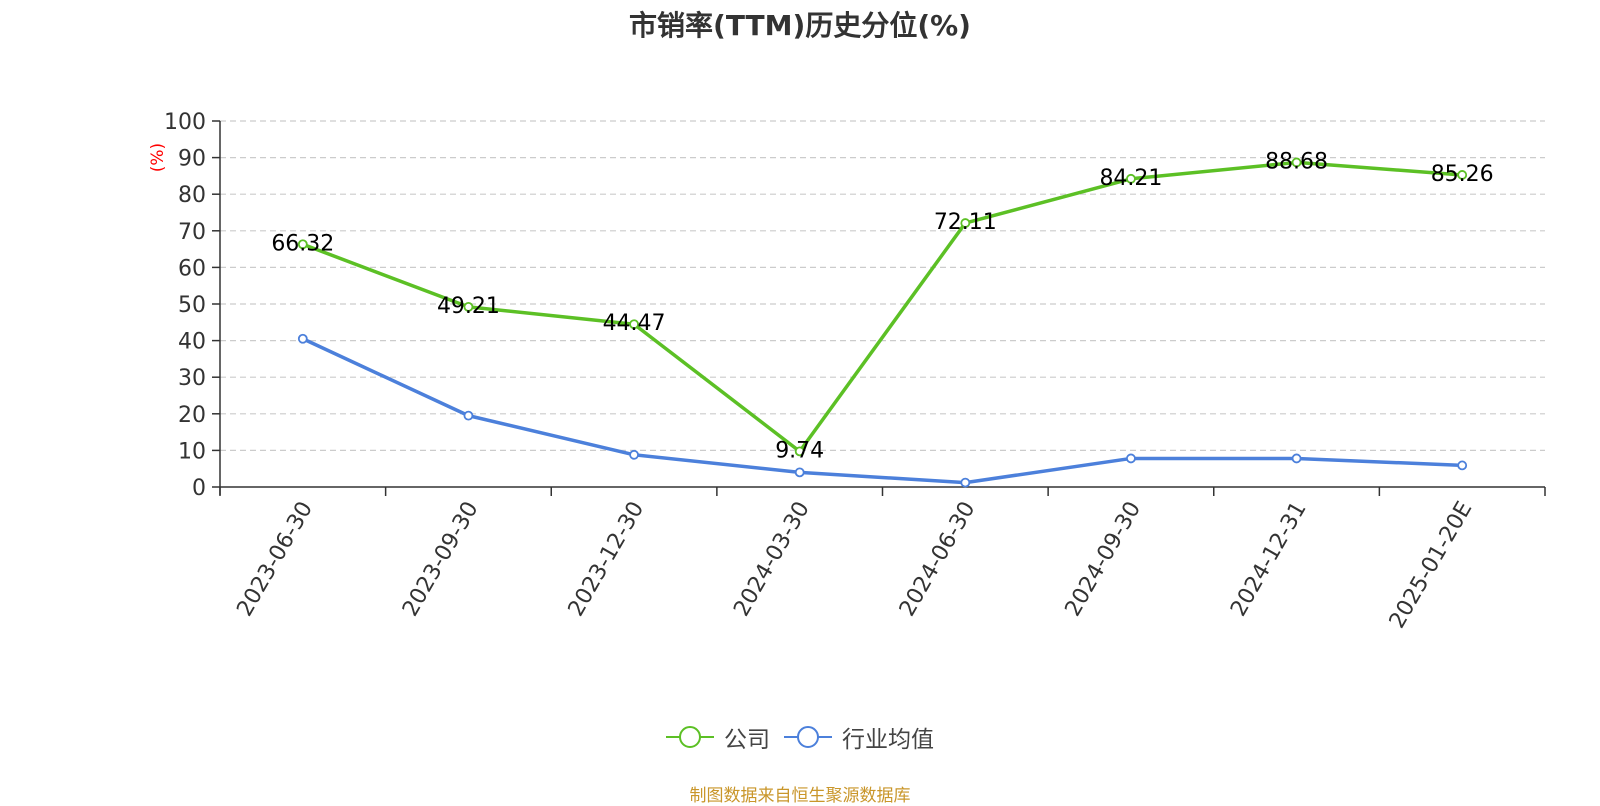  What do you see at coordinates (1431, 565) in the screenshot?
I see `x-tick-label: 2025-01-20E` at bounding box center [1431, 565].